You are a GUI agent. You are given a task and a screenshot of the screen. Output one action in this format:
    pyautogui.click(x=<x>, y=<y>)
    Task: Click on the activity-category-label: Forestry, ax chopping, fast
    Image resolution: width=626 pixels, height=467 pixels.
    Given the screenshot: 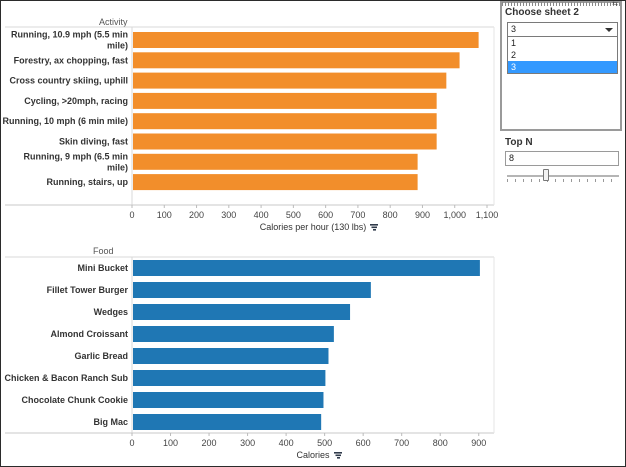 What is the action you would take?
    pyautogui.click(x=71, y=60)
    